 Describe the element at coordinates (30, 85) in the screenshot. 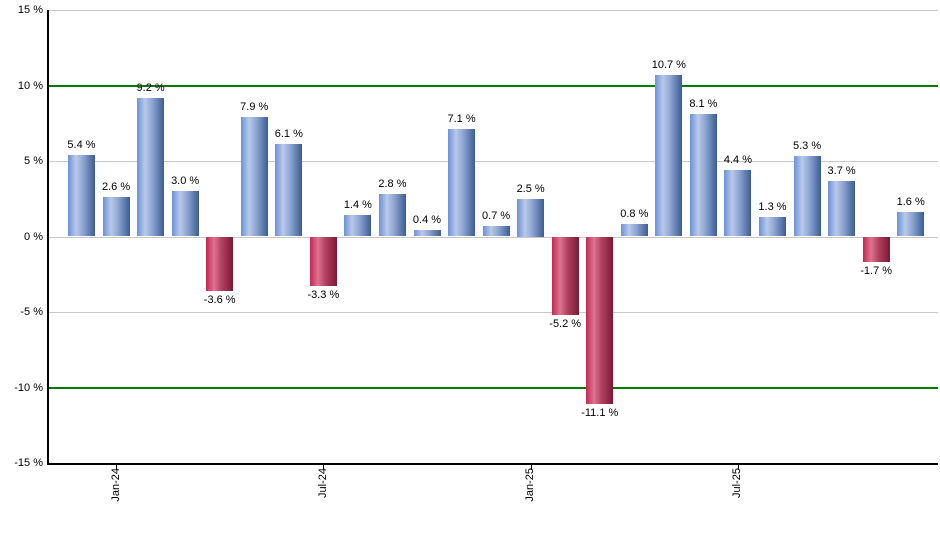

I see `y-tick-label: 10 %` at that location.